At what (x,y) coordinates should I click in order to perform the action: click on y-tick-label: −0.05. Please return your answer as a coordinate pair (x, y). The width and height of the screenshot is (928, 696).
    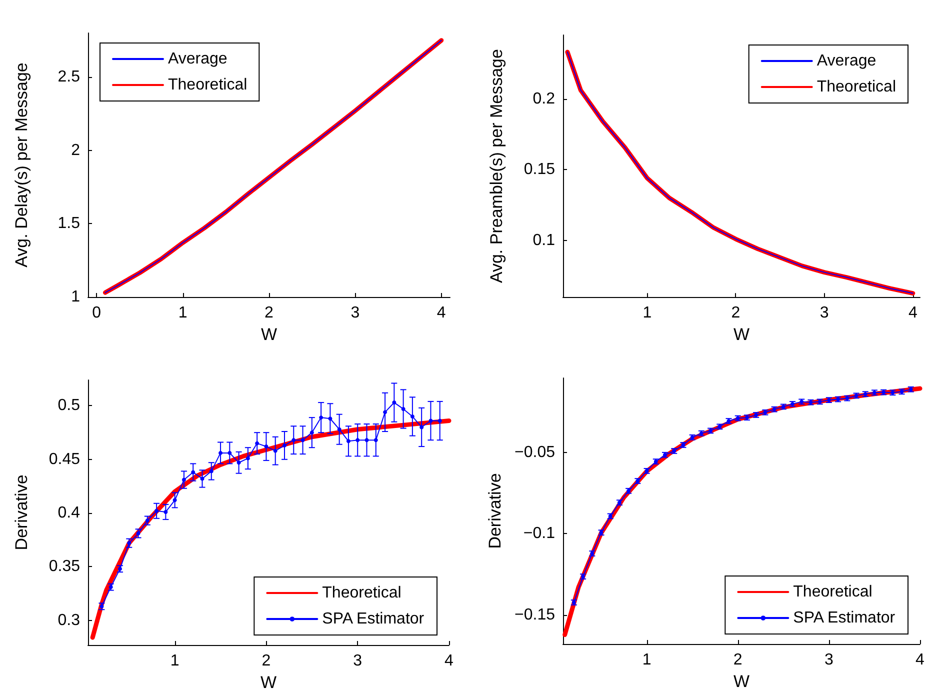
    Looking at the image, I should click on (535, 453).